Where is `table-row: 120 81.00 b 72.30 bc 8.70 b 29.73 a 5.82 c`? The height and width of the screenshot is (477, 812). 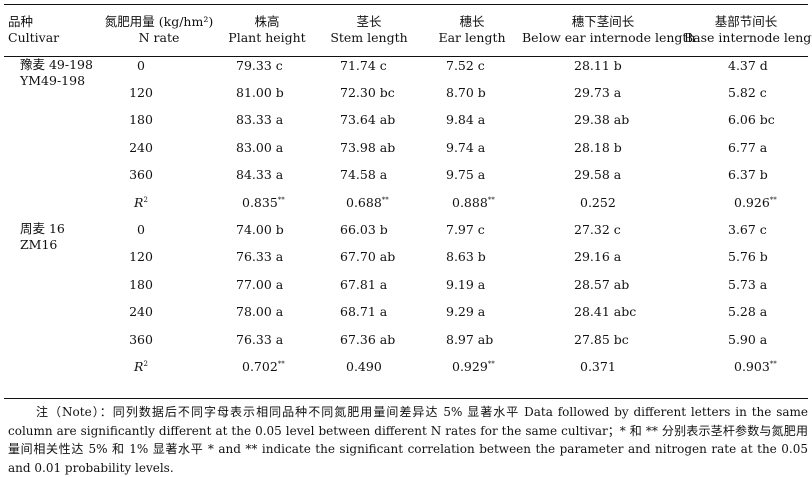 table-row: 120 81.00 b 72.30 bc 8.70 b 29.73 a 5.82 c is located at coordinates (406, 92).